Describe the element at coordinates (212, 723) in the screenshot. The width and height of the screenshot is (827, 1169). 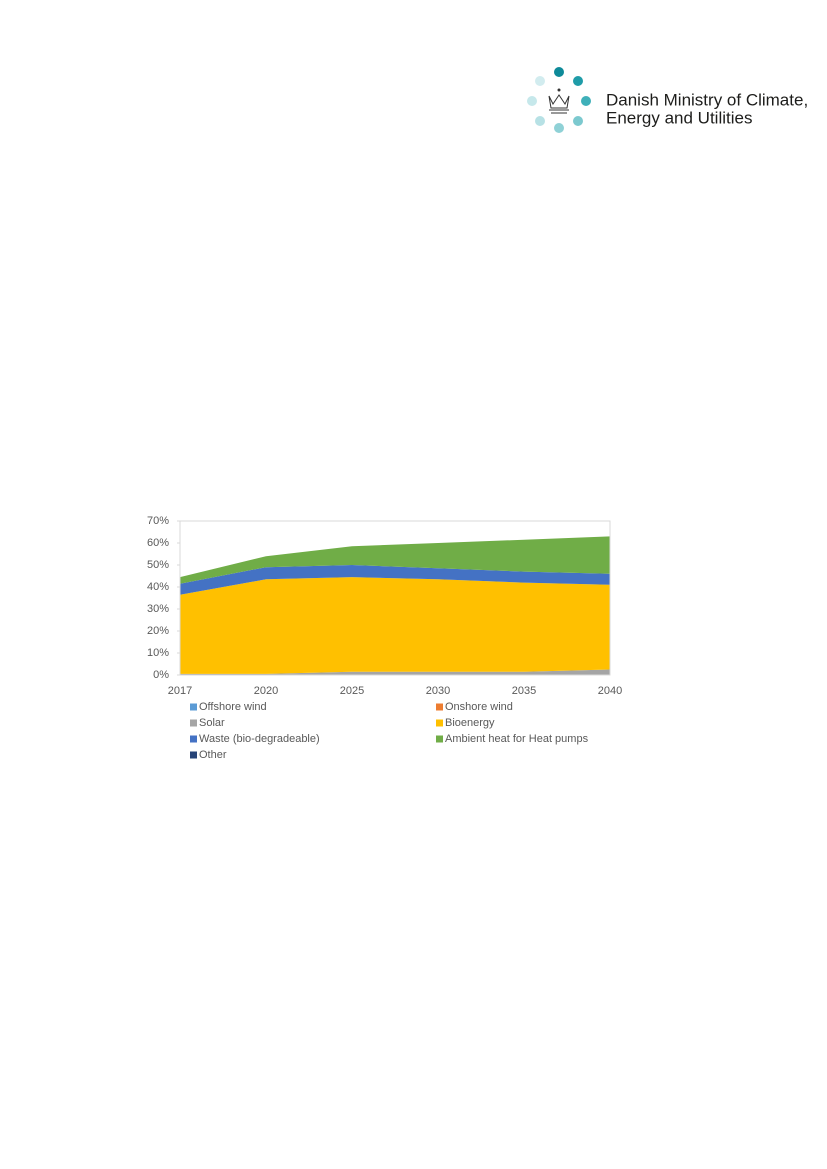
I see `legend-label: Solar` at that location.